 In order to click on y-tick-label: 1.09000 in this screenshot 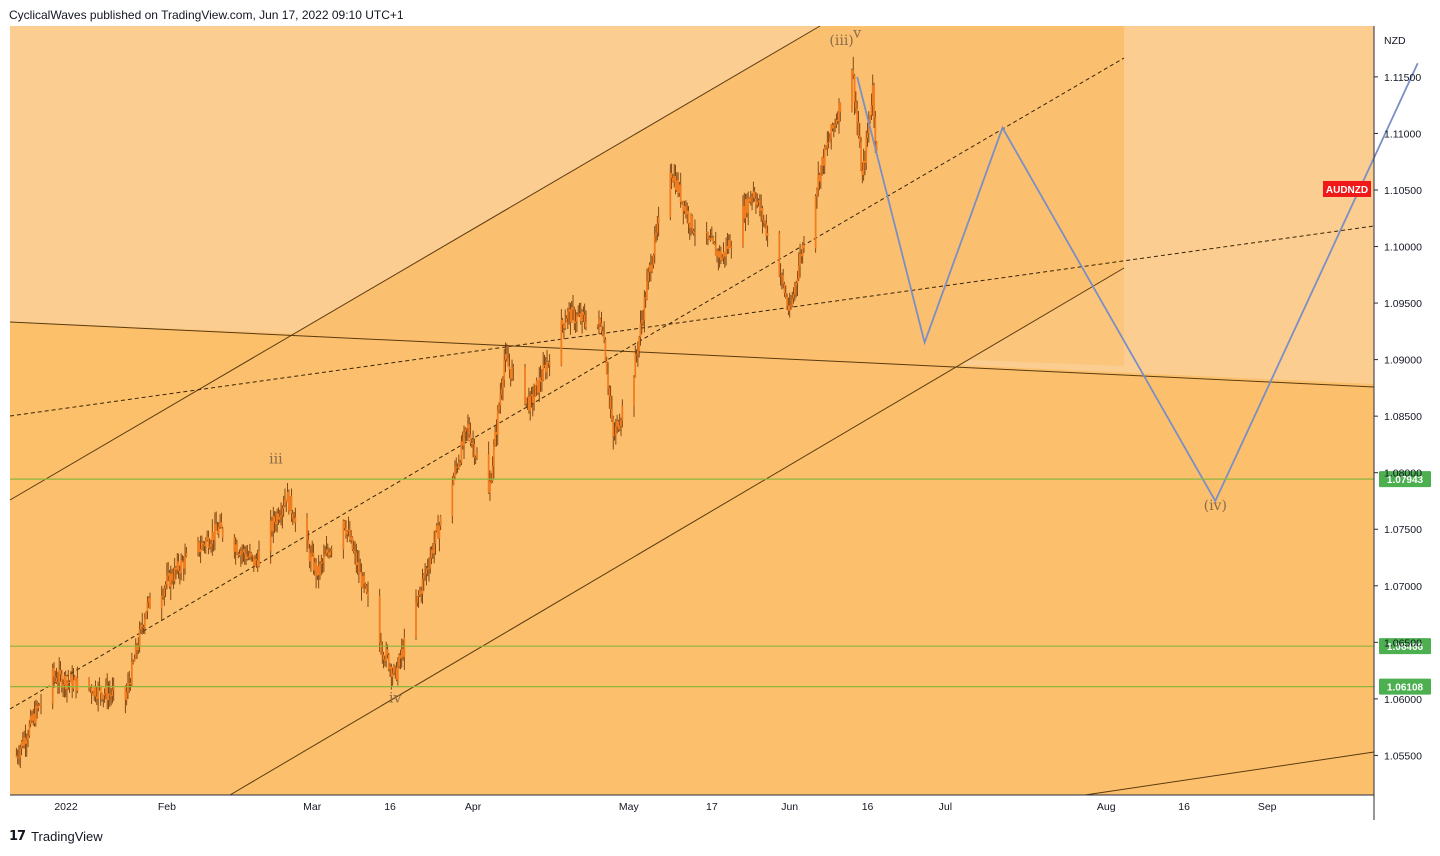, I will do `click(1403, 361)`.